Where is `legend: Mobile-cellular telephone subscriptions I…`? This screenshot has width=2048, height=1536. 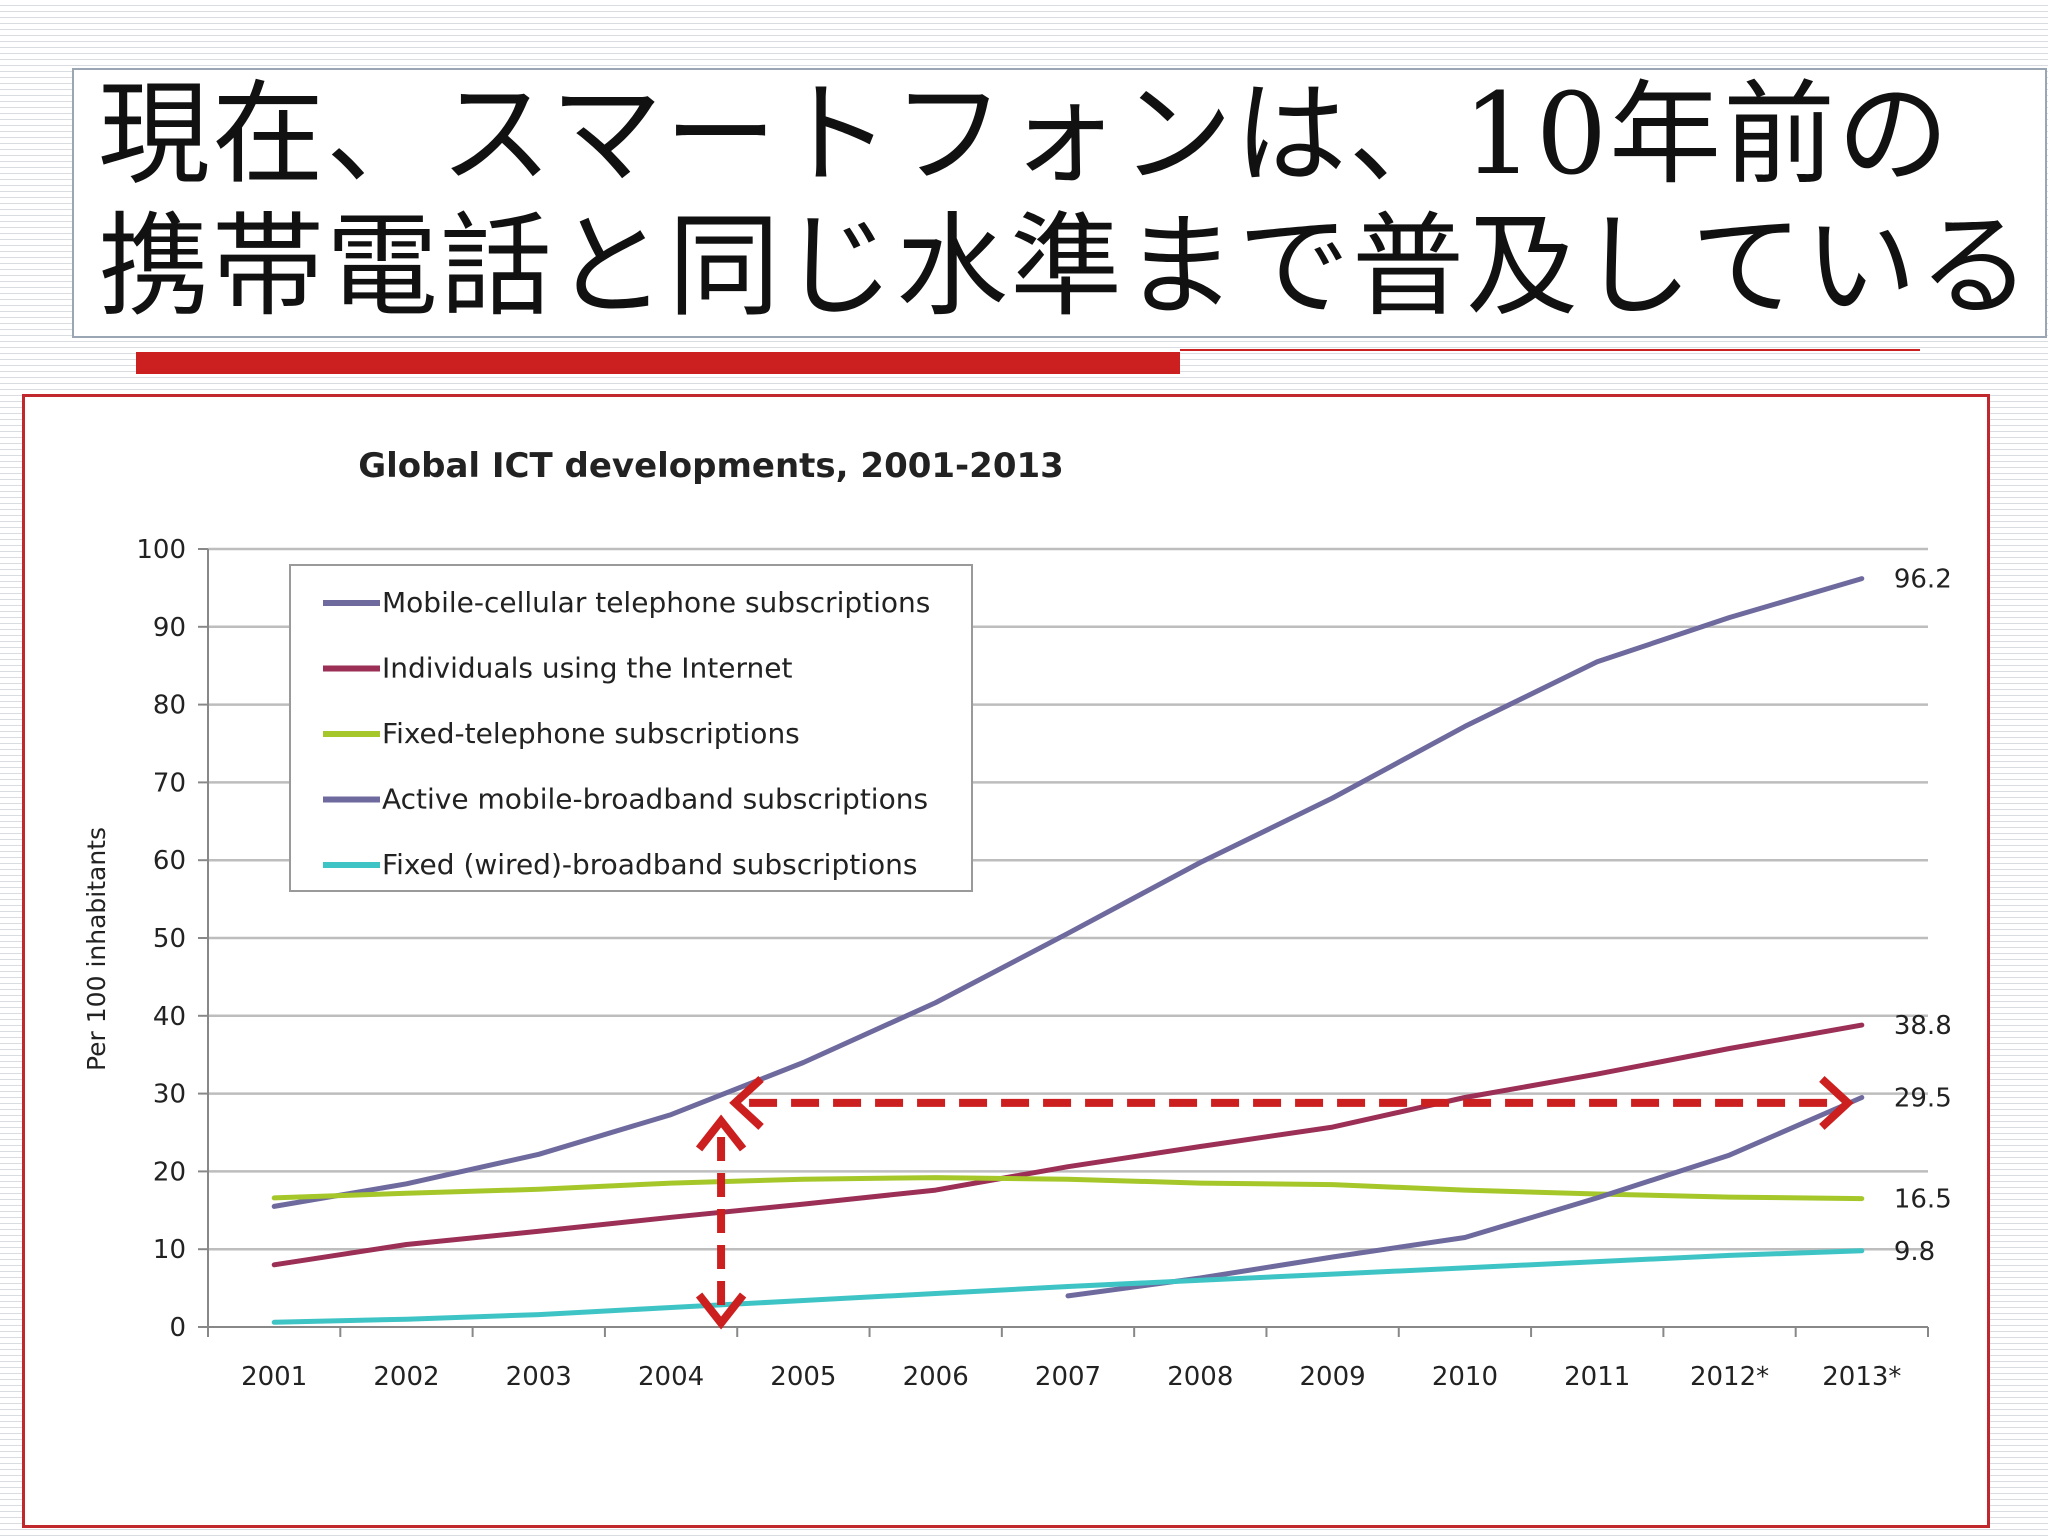 legend: Mobile-cellular telephone subscriptions I… is located at coordinates (631, 728).